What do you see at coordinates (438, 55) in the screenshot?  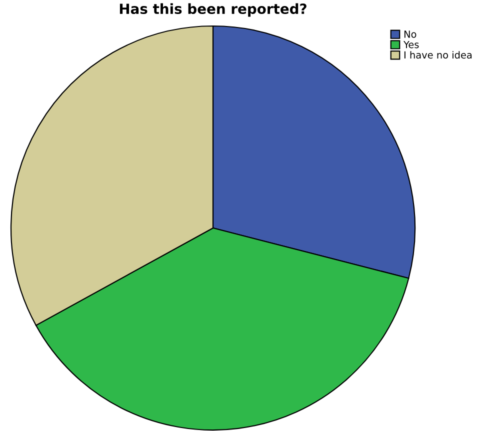 I see `legend-label: I have no idea` at bounding box center [438, 55].